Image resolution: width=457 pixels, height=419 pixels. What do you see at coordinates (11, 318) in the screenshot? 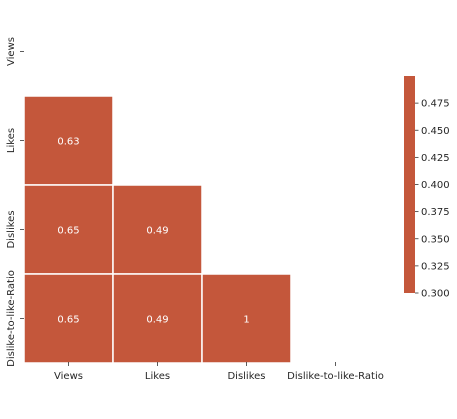
I see `y-tick-label-dislike-to-like-ratio: Dislike-to-like-Ratio` at bounding box center [11, 318].